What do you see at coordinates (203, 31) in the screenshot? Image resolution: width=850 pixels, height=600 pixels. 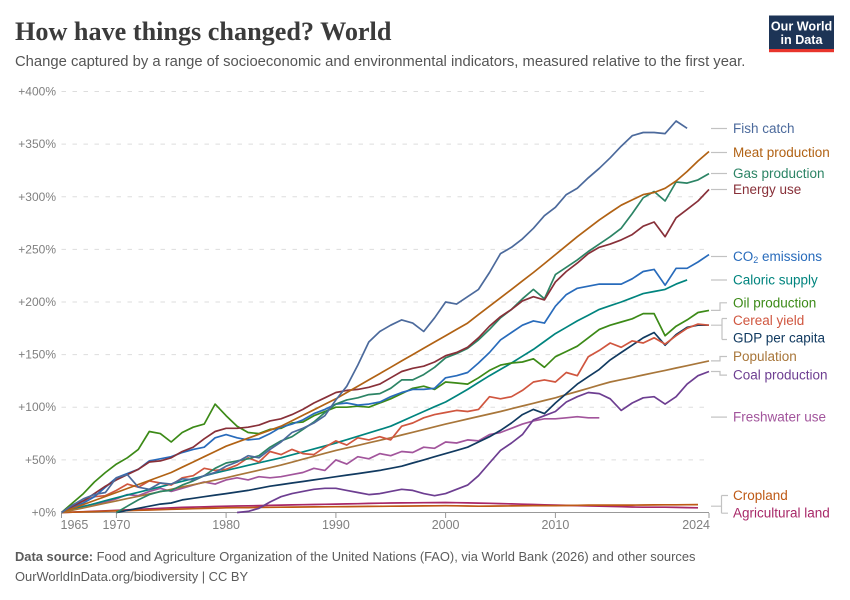 I see `svg-text: How have things changed? World` at bounding box center [203, 31].